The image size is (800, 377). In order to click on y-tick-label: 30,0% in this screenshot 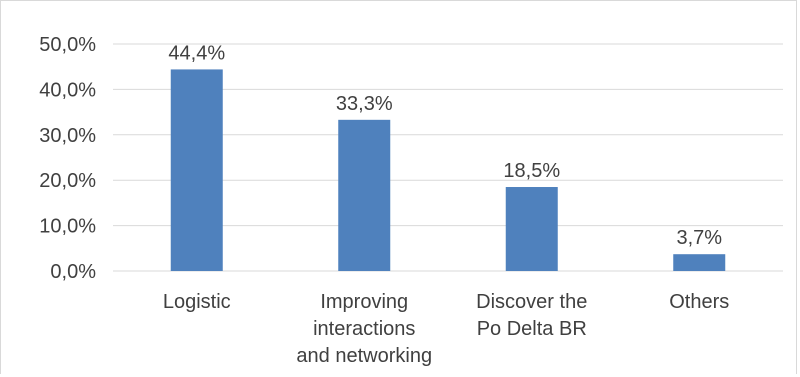, I will do `click(67, 136)`.